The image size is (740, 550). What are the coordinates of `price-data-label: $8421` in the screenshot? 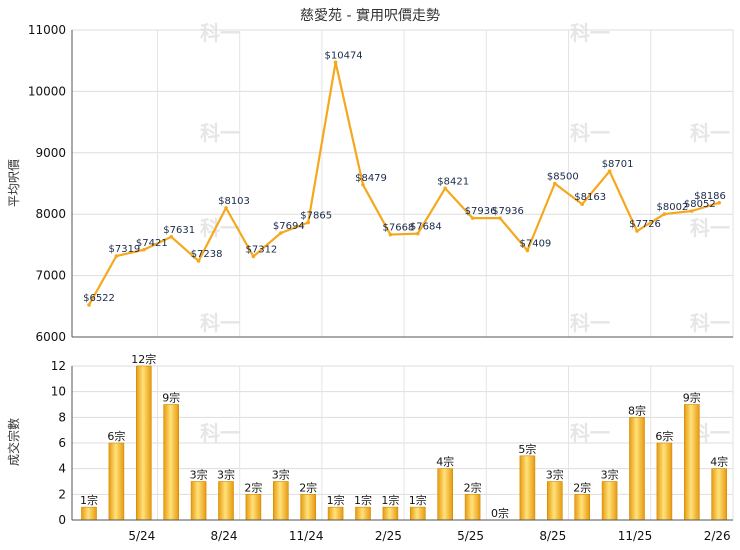 It's located at (453, 181).